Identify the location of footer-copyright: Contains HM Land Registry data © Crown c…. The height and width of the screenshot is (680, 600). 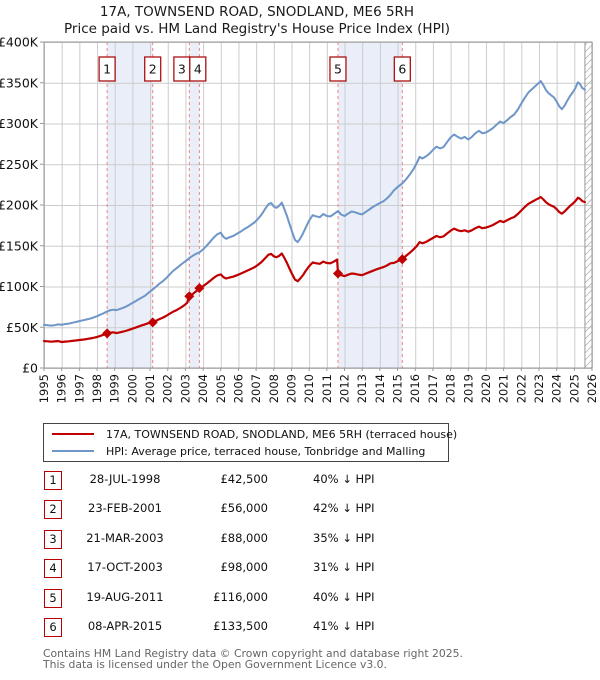
(253, 653).